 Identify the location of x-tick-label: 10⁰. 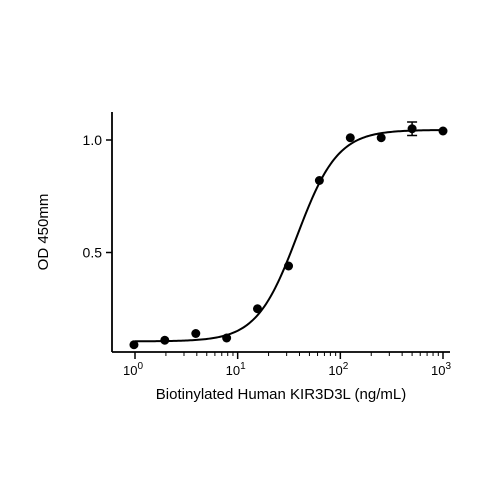
(133, 369).